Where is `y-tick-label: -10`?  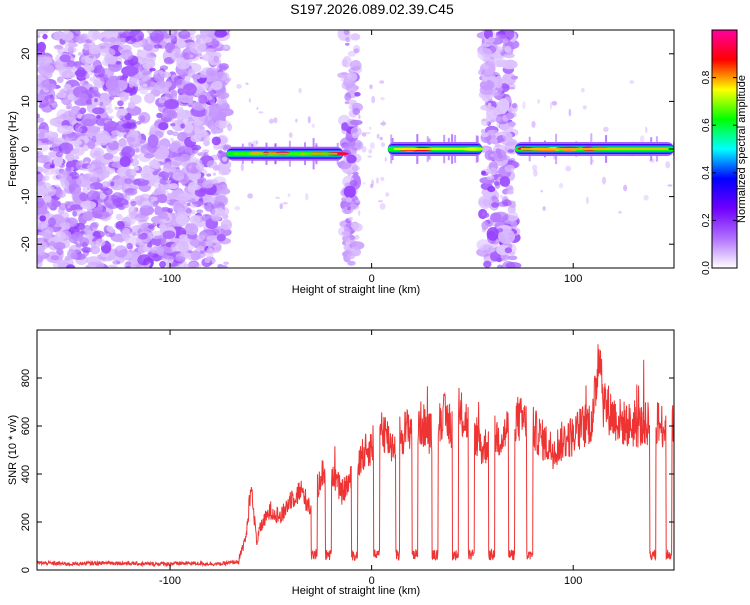
y-tick-label: -10 is located at coordinates (26, 197).